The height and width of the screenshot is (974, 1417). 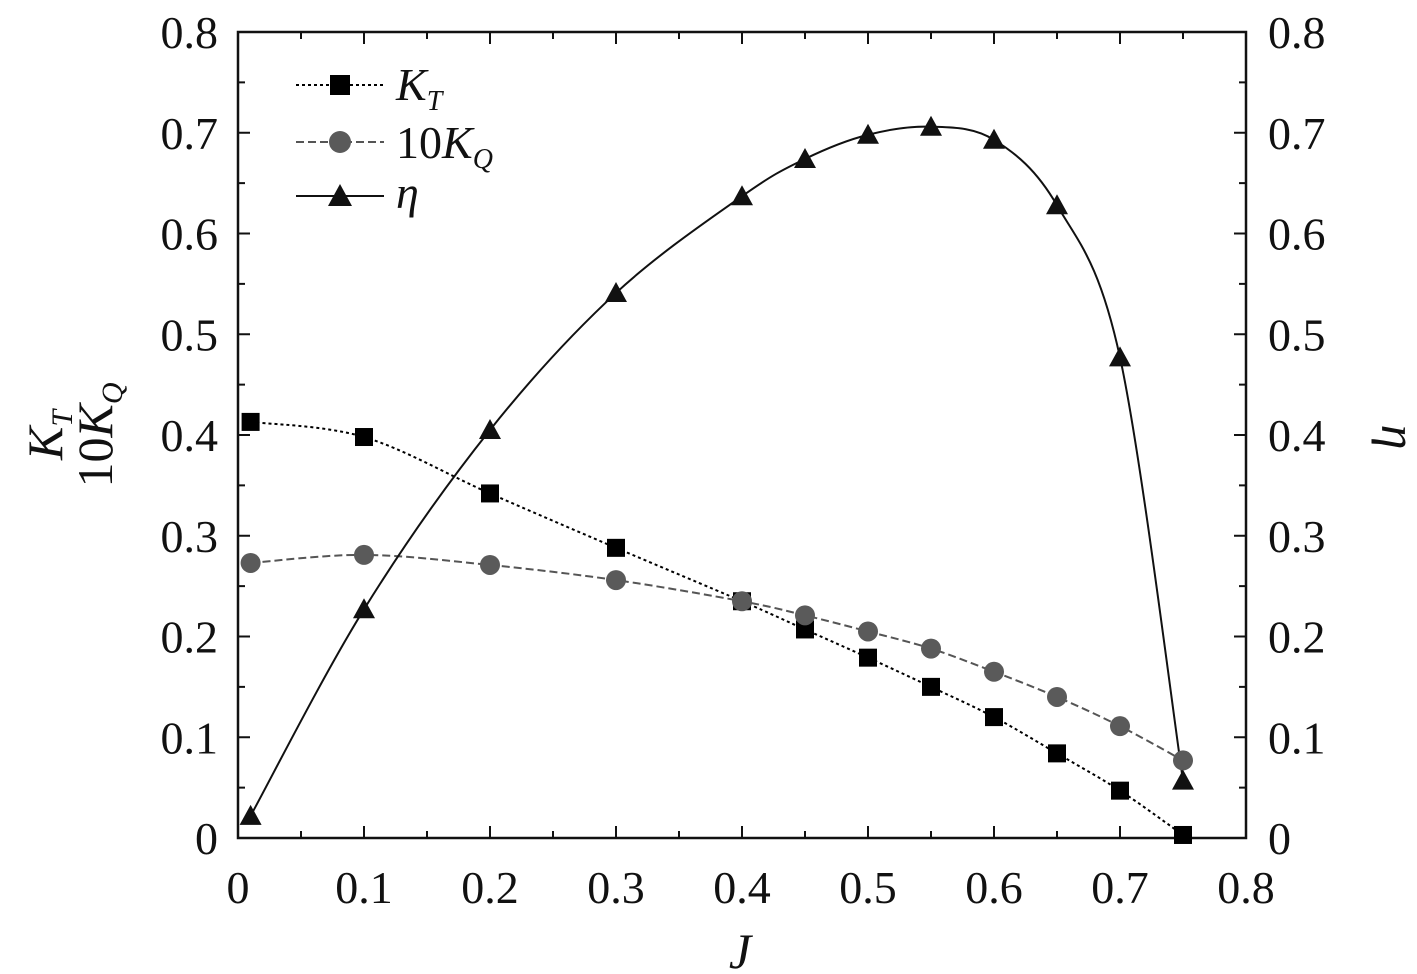 What do you see at coordinates (1120, 887) in the screenshot?
I see `x-tick-label: 0.7` at bounding box center [1120, 887].